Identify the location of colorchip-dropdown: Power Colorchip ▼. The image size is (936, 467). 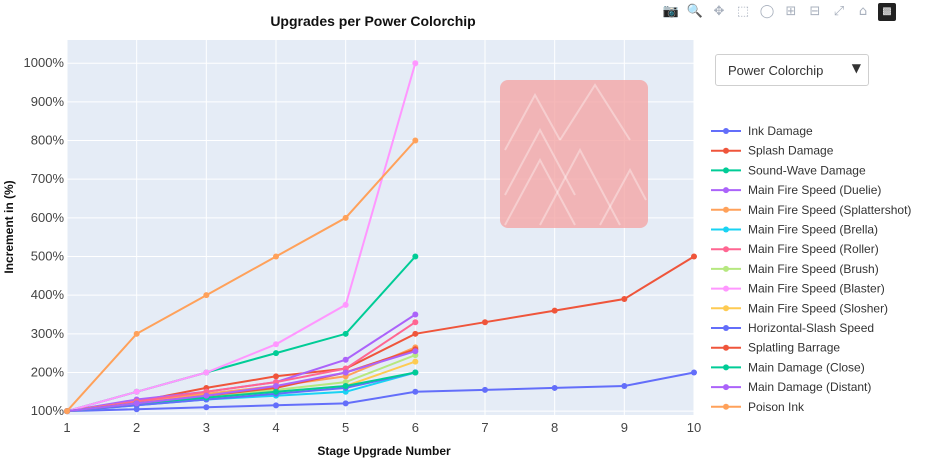
(792, 70).